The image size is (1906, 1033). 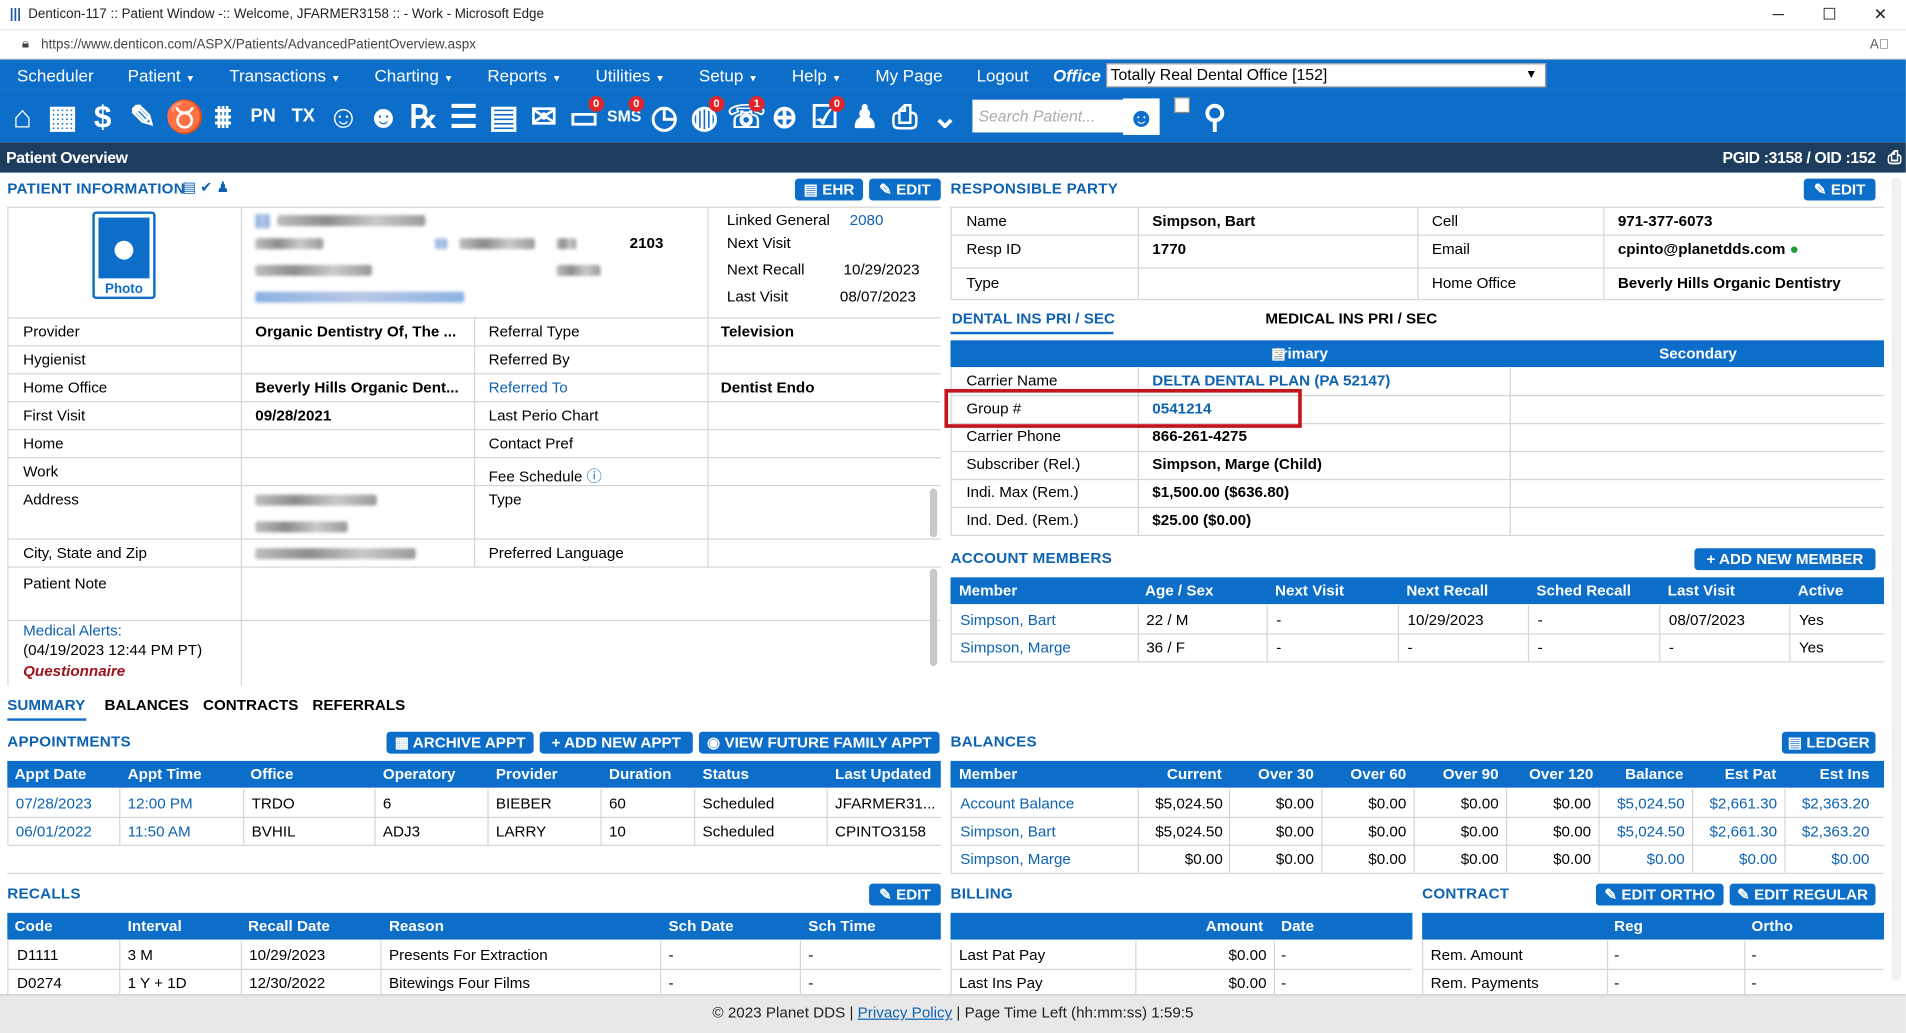 What do you see at coordinates (55, 75) in the screenshot?
I see `menu-scheduler: Scheduler` at bounding box center [55, 75].